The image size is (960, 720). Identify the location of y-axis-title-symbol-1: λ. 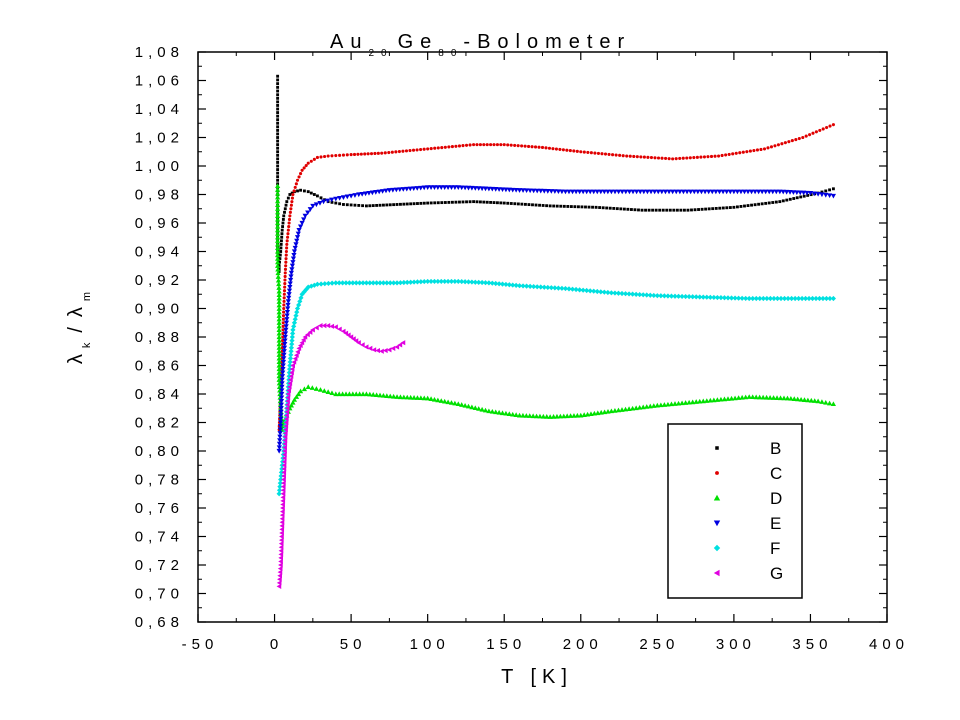
(76, 356).